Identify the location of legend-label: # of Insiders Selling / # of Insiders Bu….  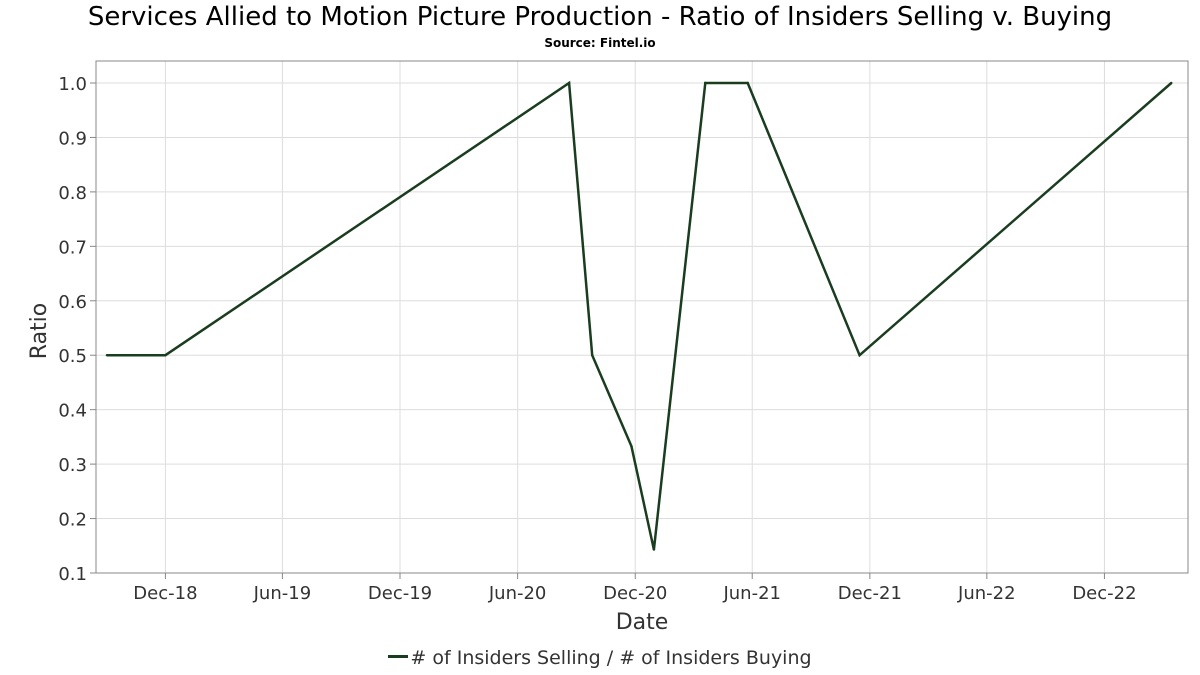
(611, 658).